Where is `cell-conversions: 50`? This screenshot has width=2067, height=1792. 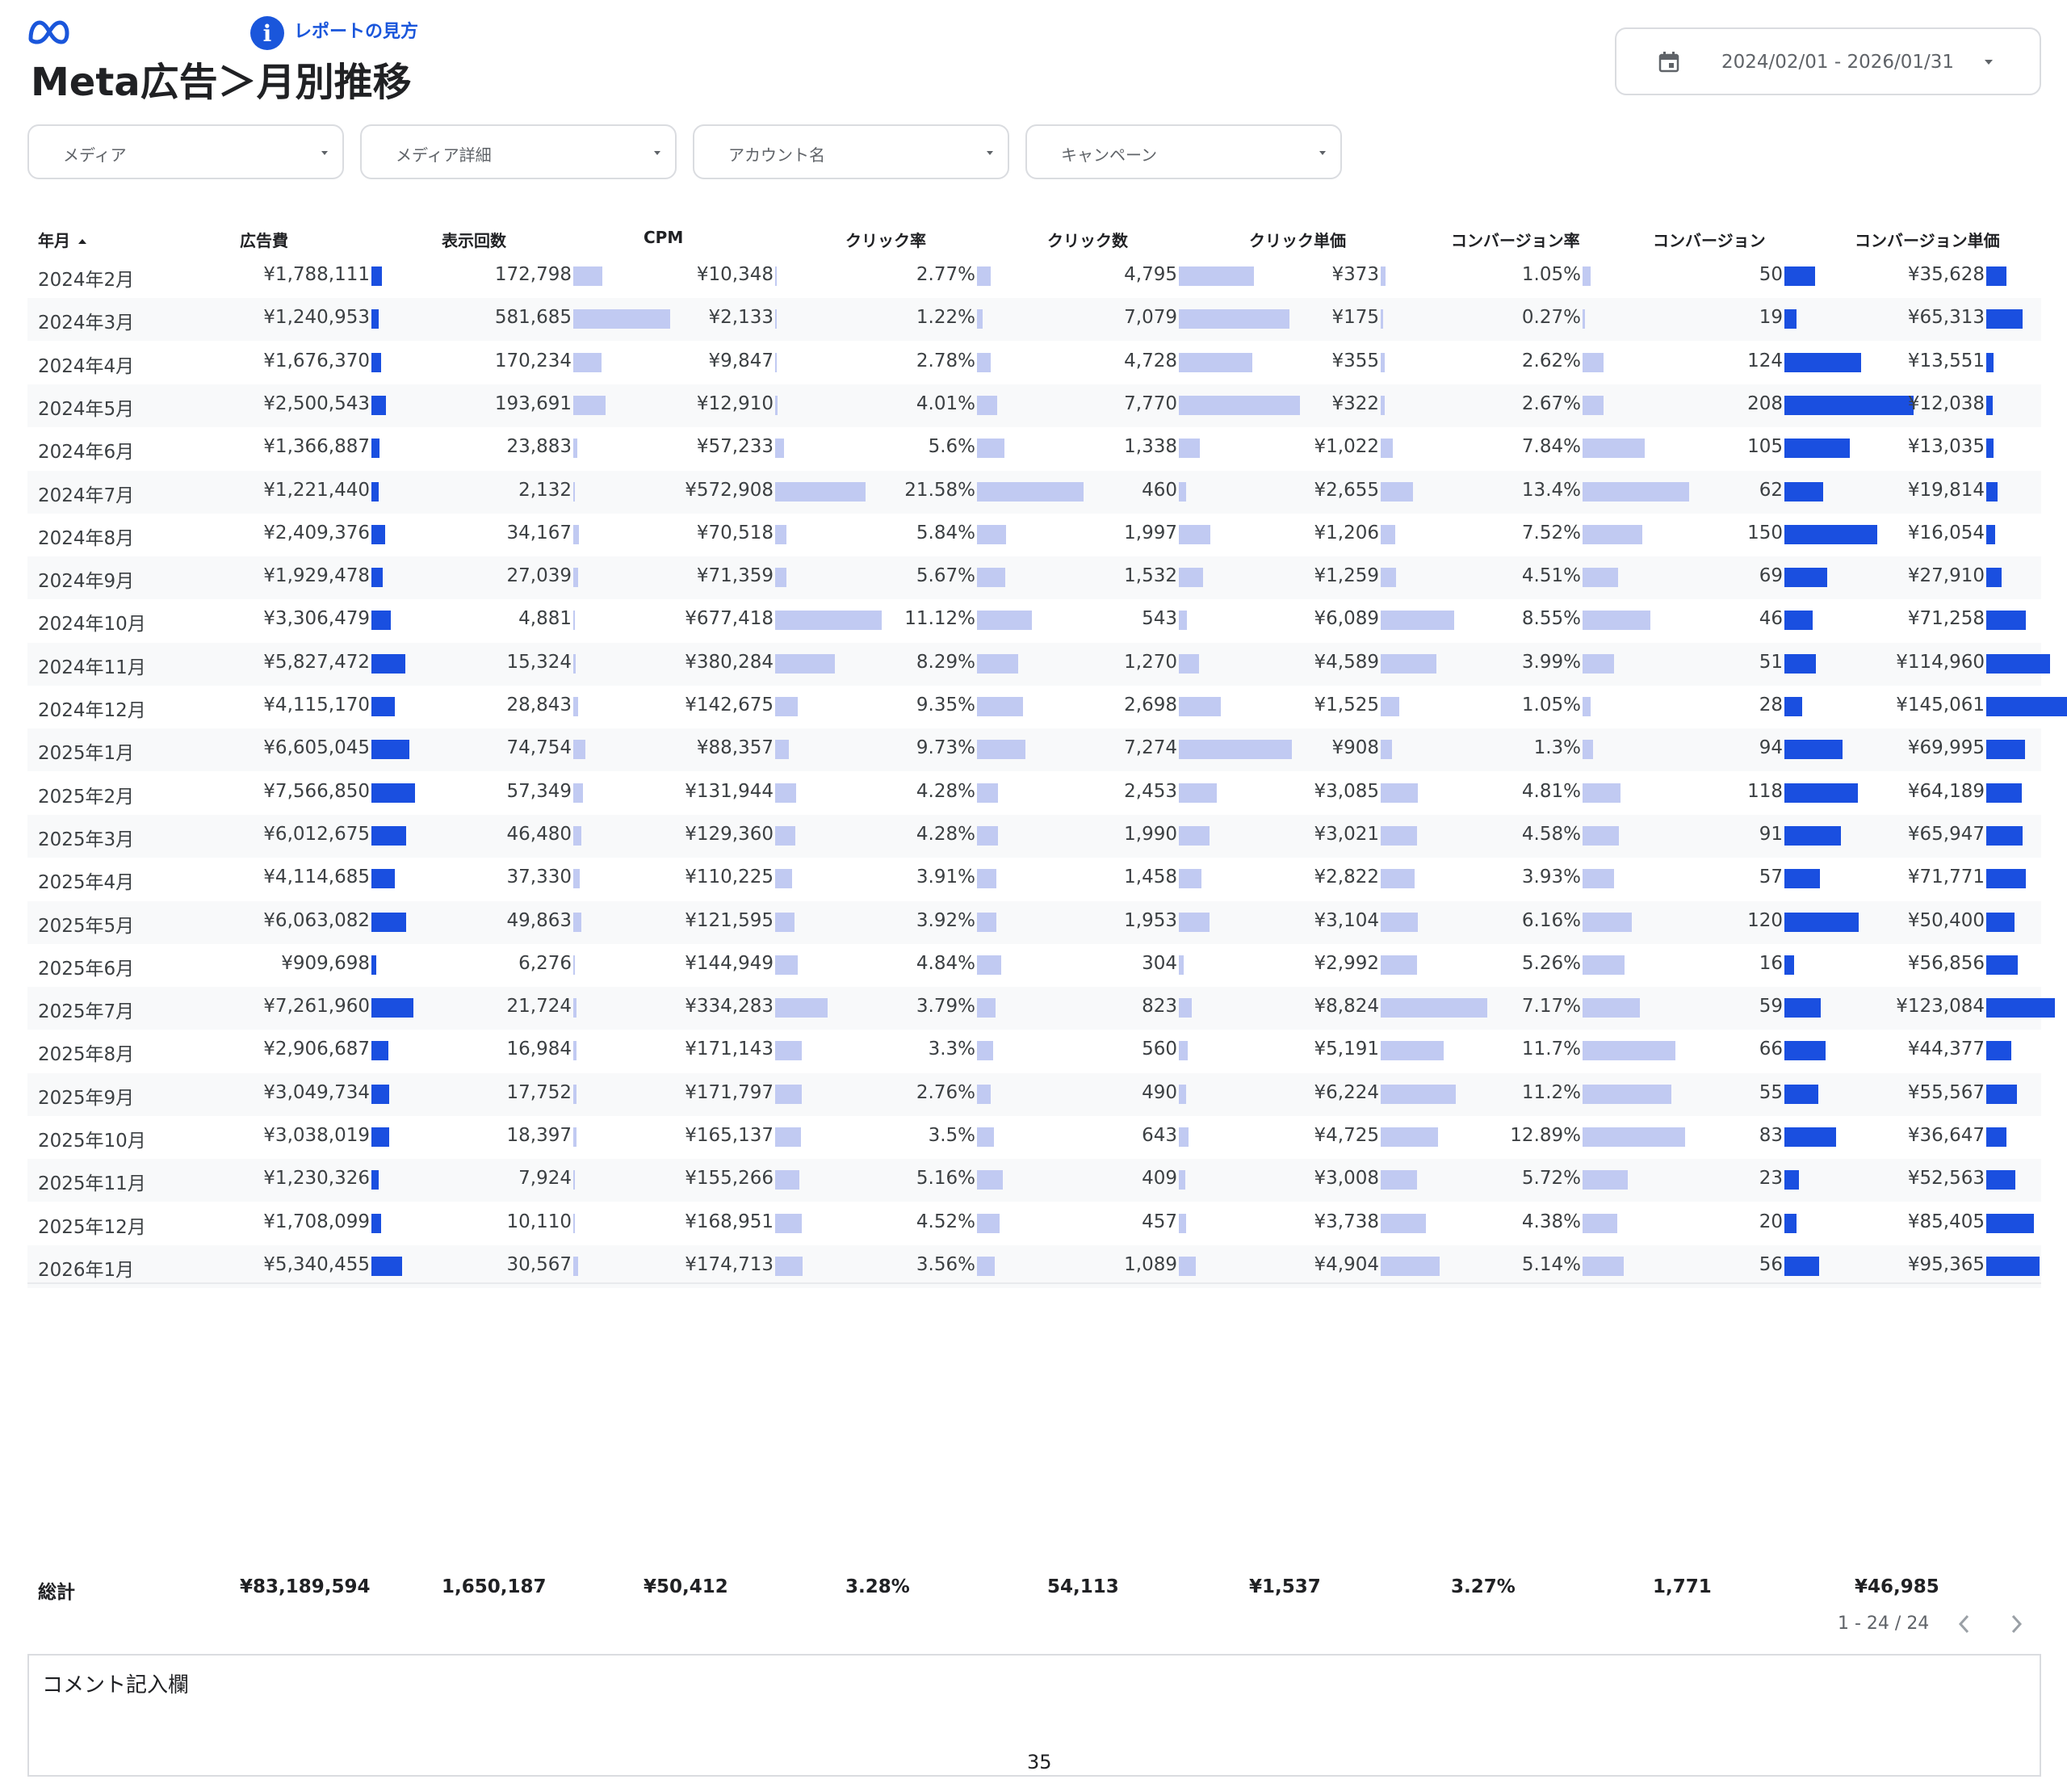
cell-conversions: 50 is located at coordinates (1771, 274).